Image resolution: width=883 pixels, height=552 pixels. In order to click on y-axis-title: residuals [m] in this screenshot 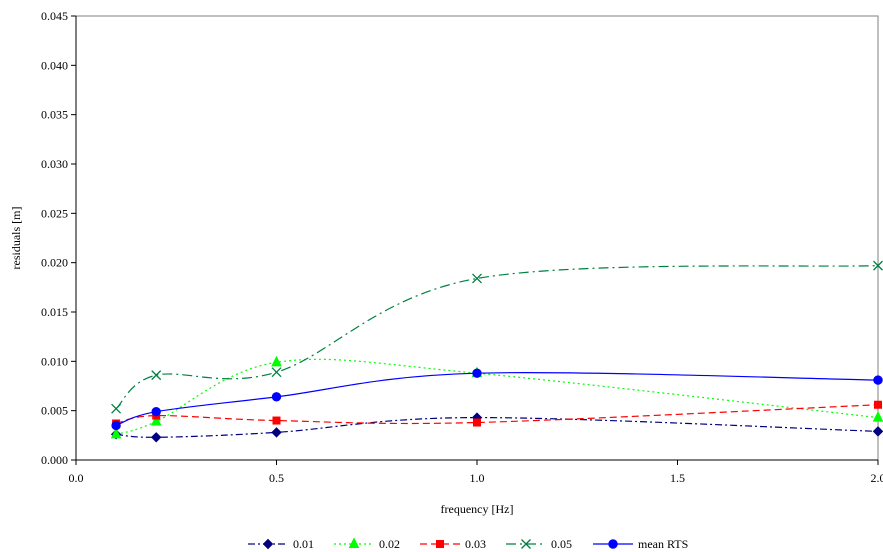, I will do `click(16, 238)`.